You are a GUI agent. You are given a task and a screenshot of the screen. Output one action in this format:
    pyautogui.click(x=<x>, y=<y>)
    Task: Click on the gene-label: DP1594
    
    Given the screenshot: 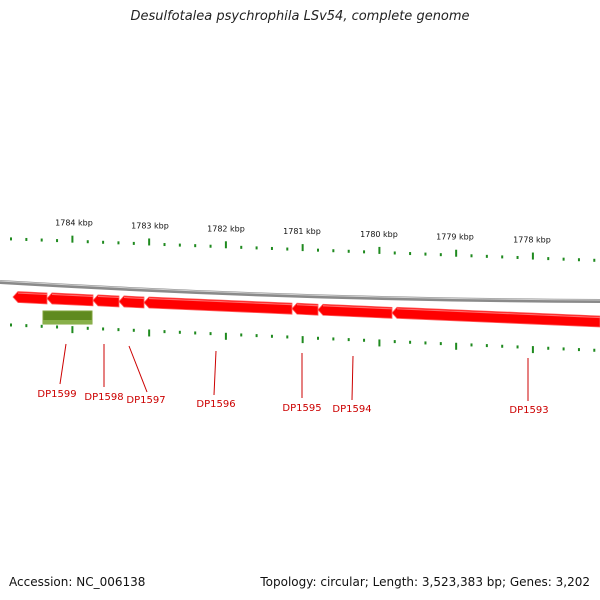 What is the action you would take?
    pyautogui.click(x=351, y=409)
    